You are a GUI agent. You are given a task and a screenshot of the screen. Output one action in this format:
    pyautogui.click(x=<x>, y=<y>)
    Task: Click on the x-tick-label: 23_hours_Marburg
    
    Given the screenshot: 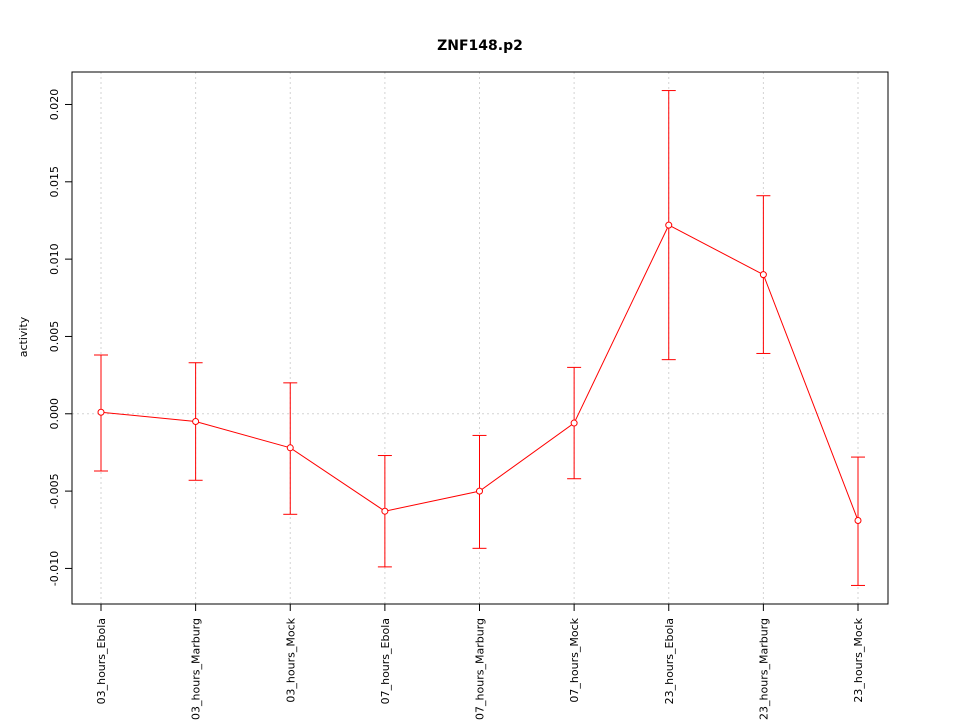 What is the action you would take?
    pyautogui.click(x=763, y=669)
    